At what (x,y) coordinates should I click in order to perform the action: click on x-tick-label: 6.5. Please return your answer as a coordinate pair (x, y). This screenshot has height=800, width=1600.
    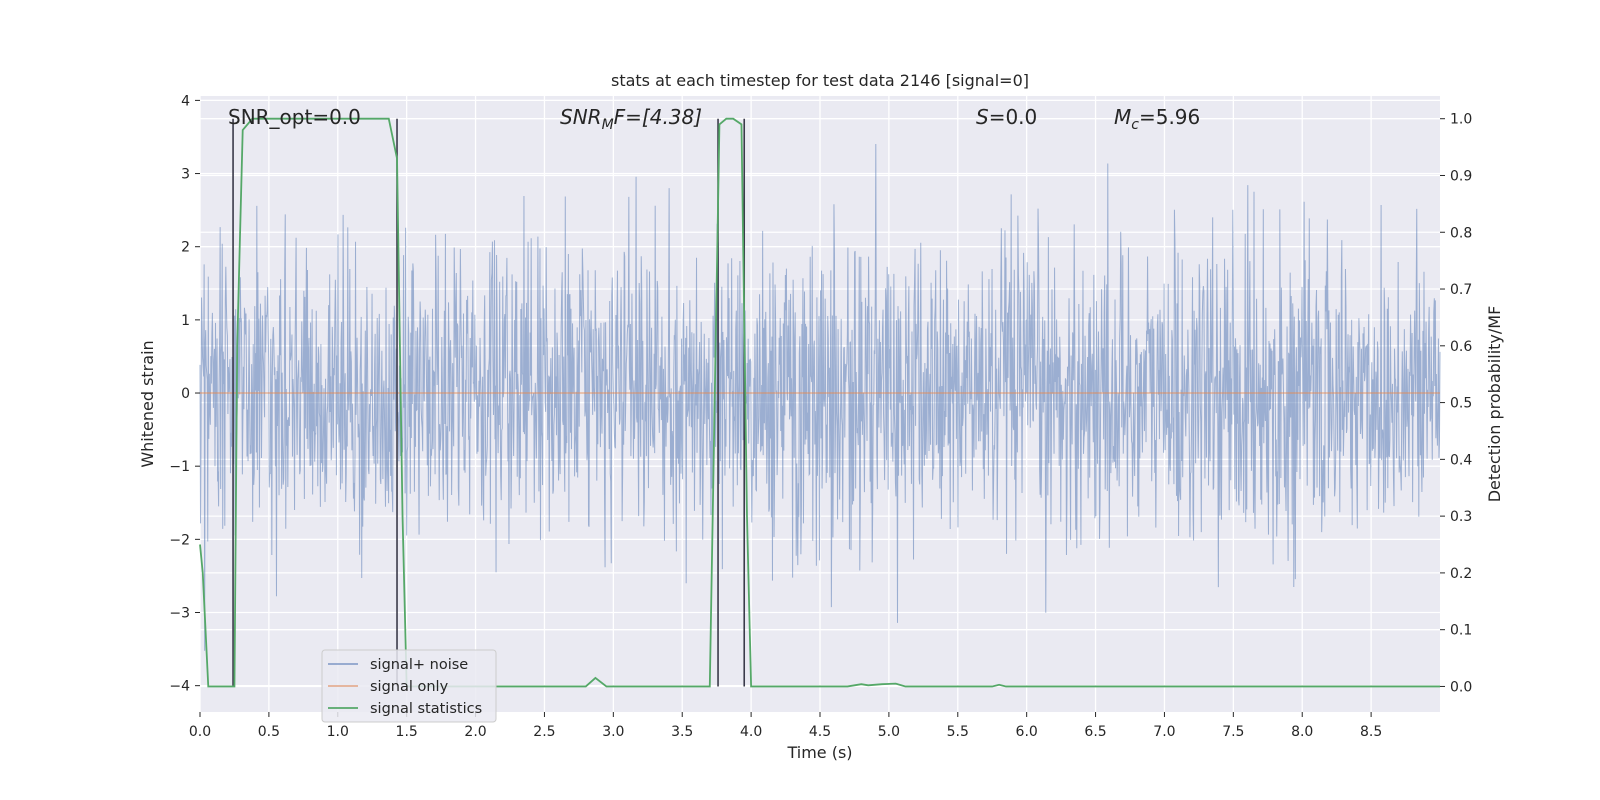
    Looking at the image, I should click on (1095, 732).